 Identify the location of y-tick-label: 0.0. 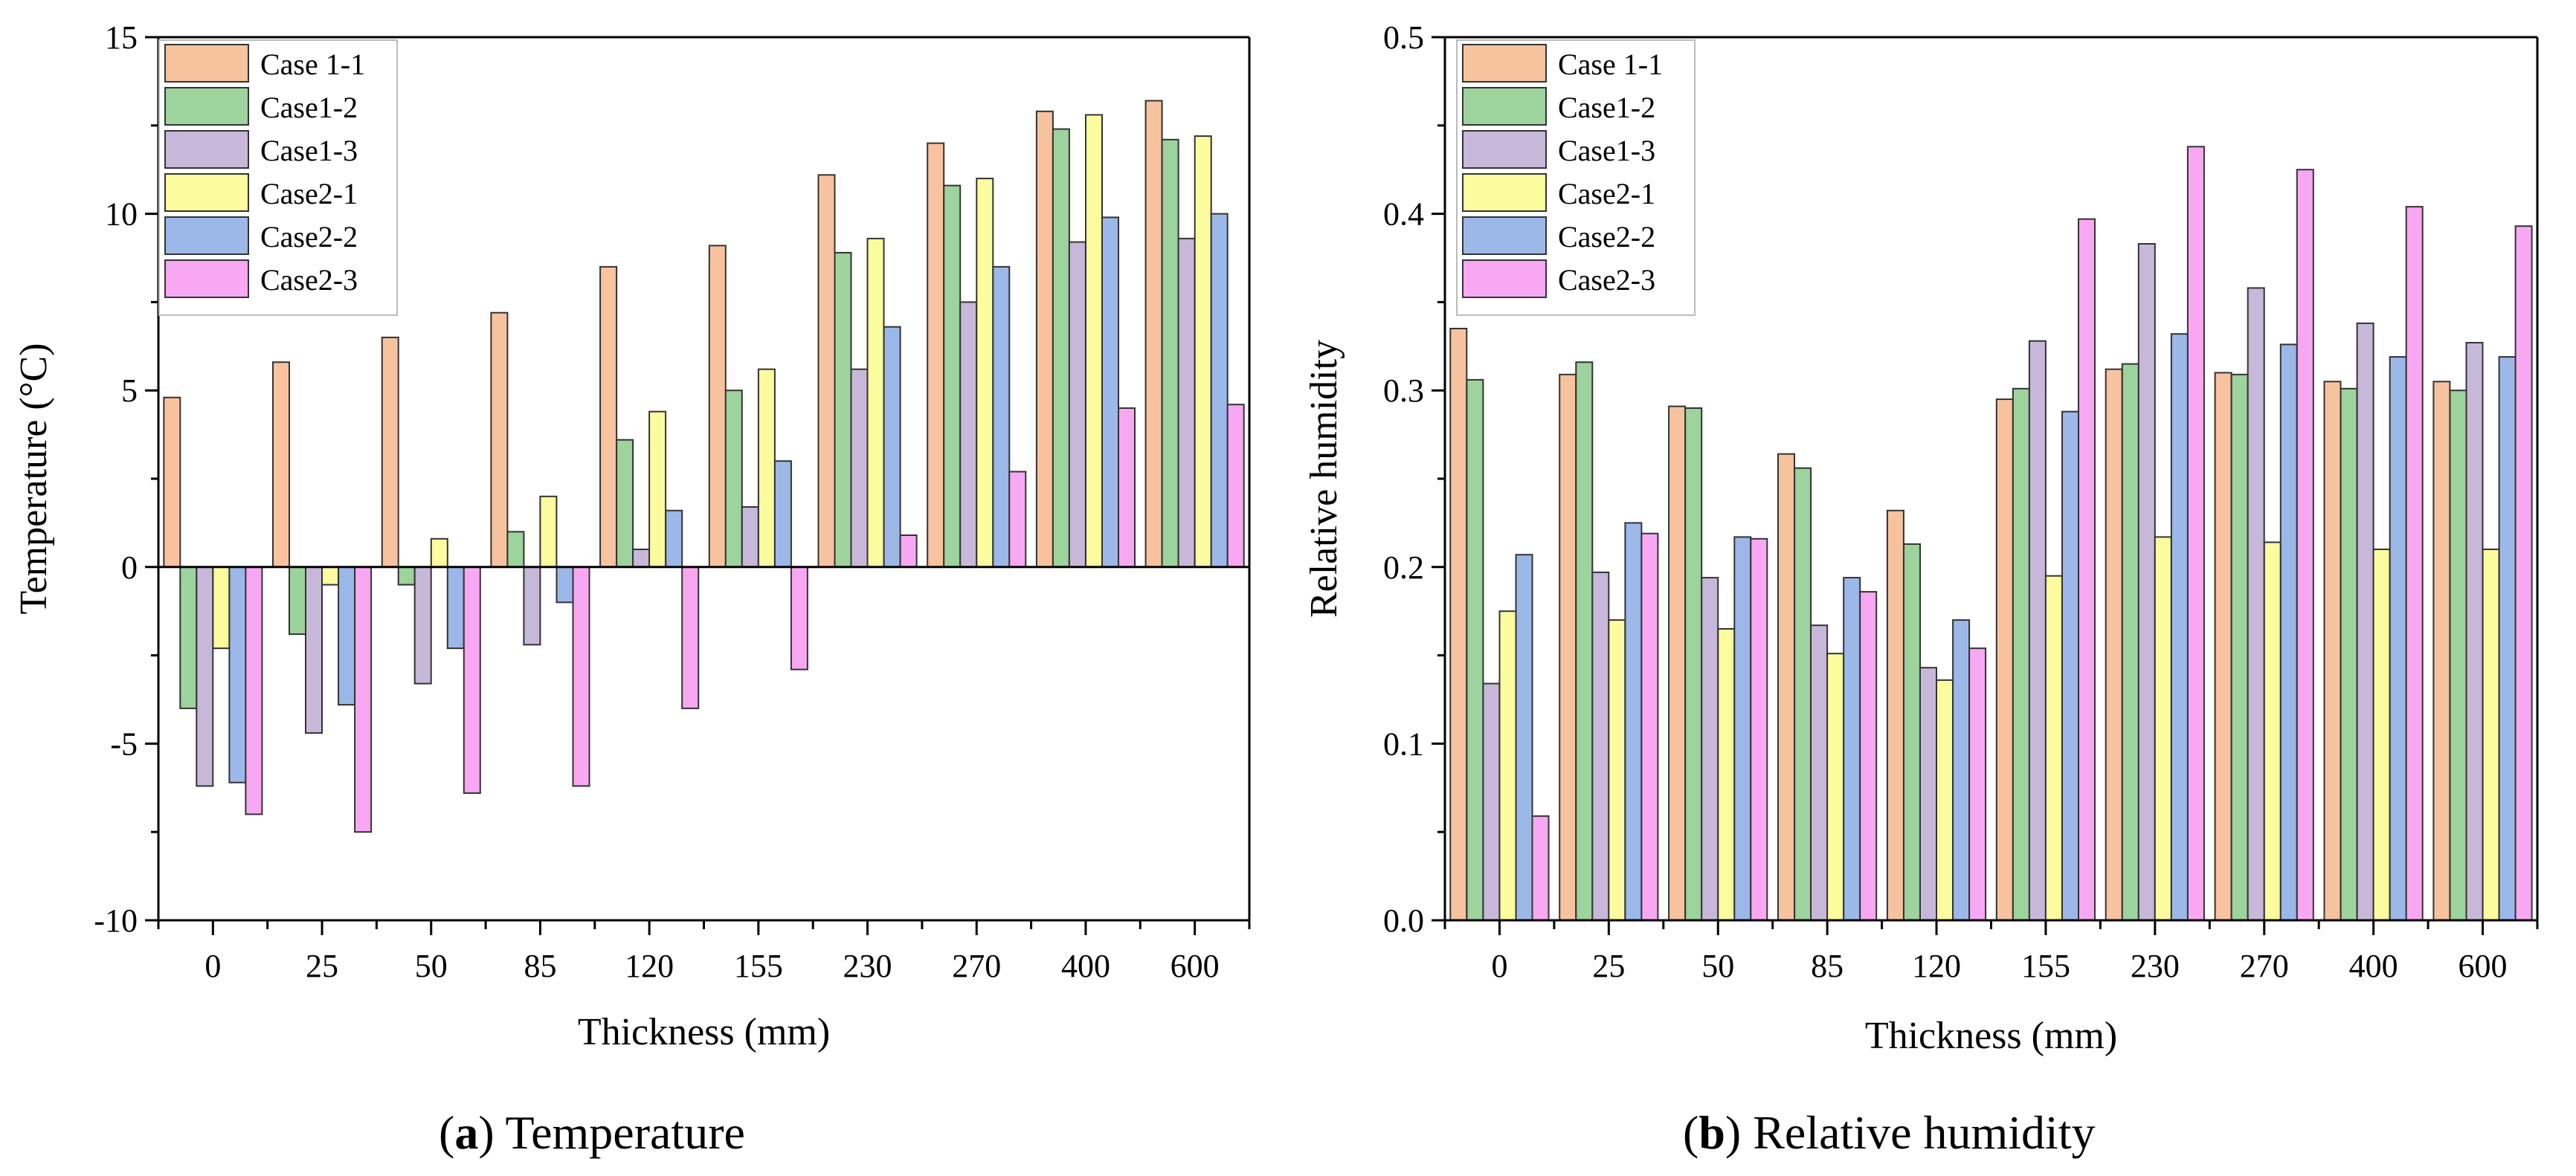
(1403, 921).